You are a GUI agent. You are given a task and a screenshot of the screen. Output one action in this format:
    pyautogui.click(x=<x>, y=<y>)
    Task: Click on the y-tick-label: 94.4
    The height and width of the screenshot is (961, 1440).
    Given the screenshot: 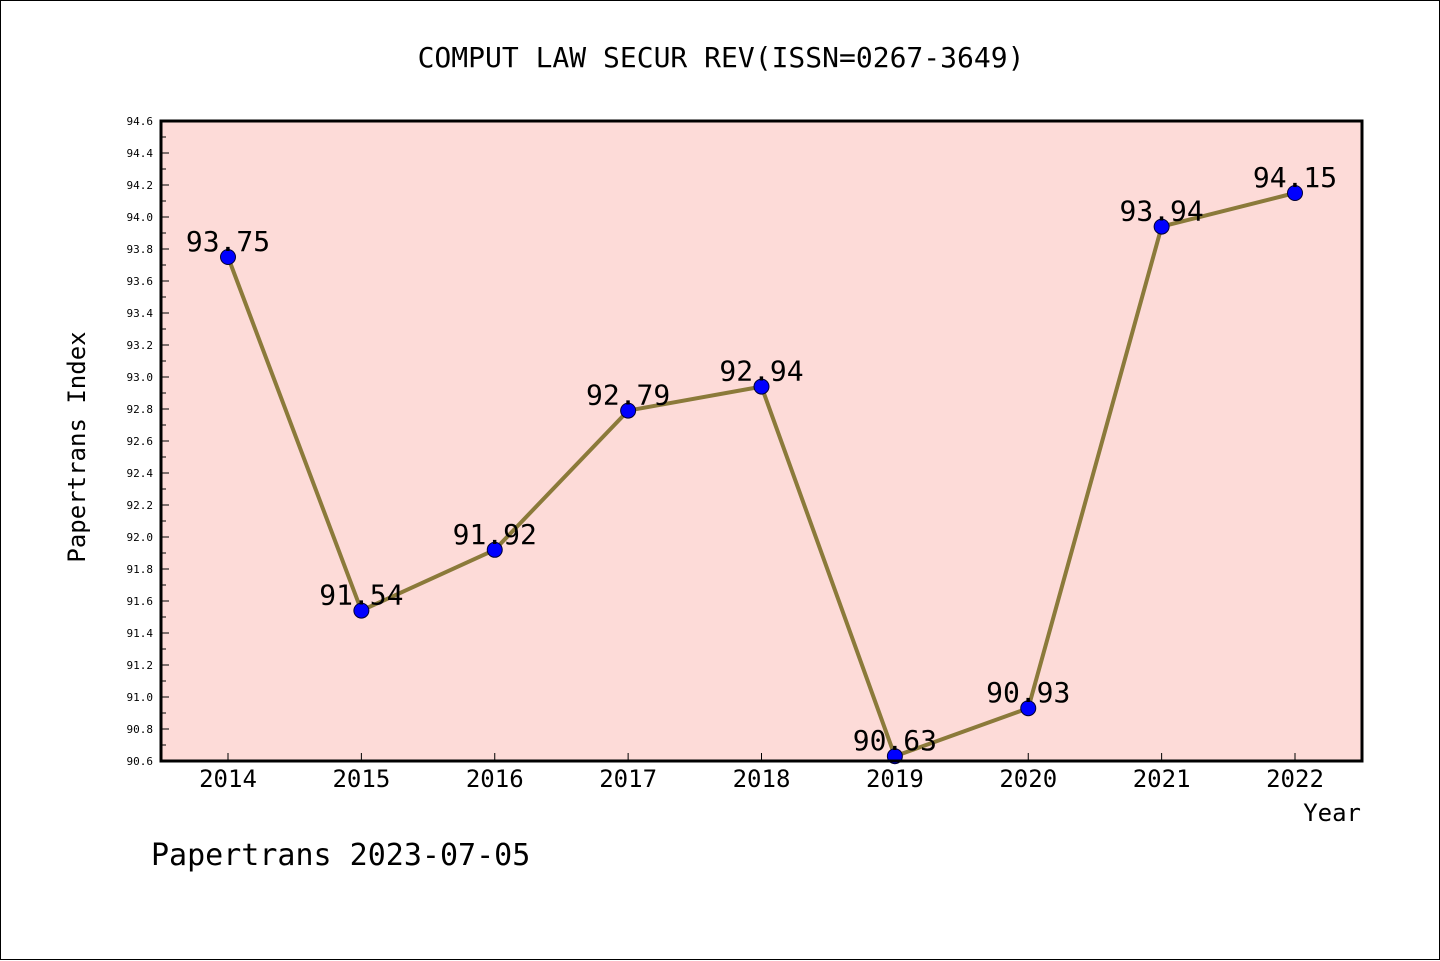 What is the action you would take?
    pyautogui.click(x=140, y=153)
    